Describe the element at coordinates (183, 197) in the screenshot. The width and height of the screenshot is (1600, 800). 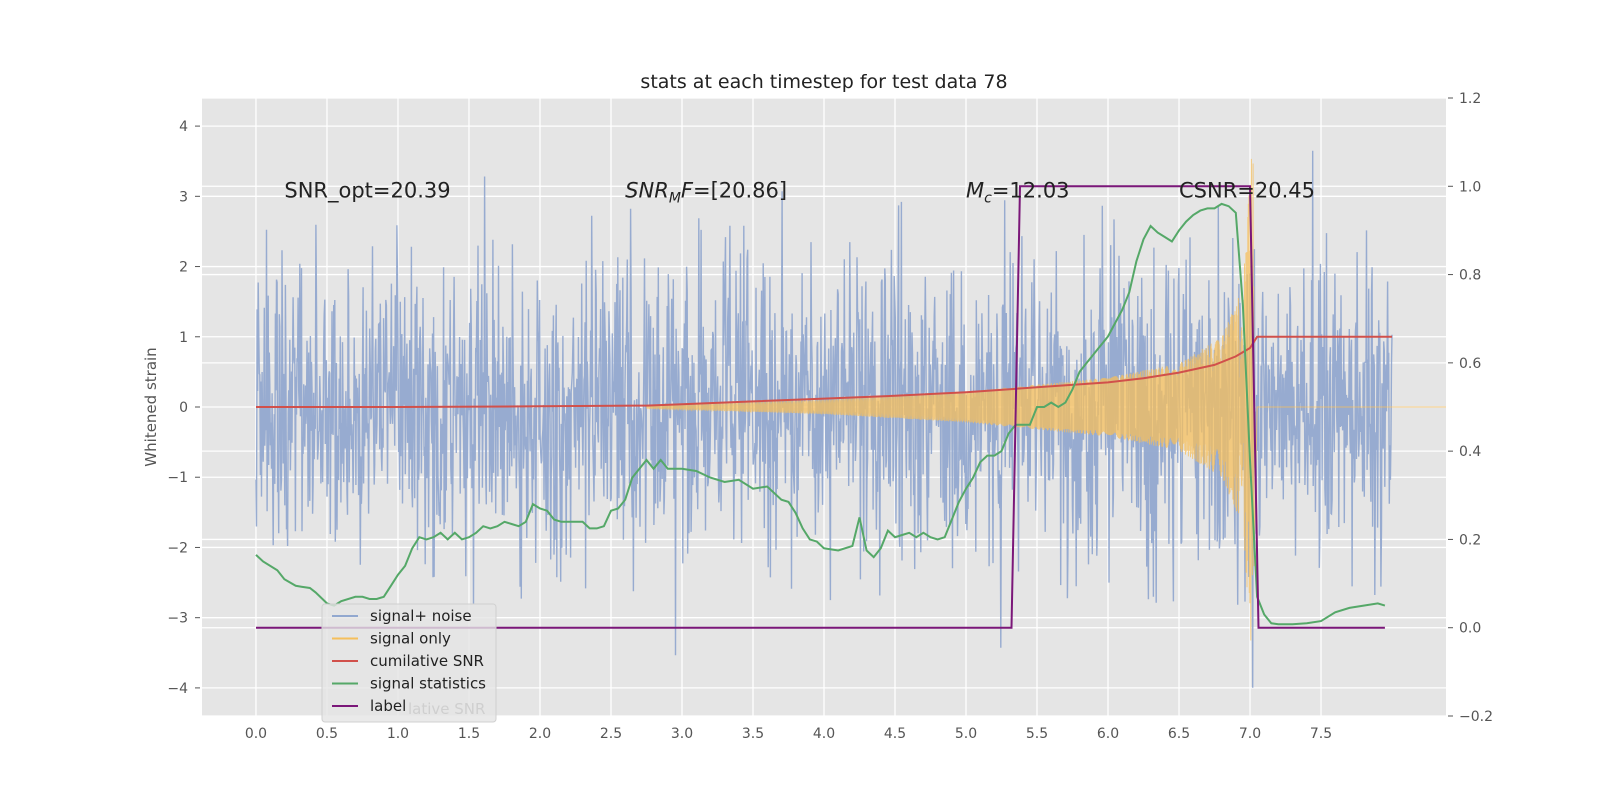
I see `y-tick-label: 3` at that location.